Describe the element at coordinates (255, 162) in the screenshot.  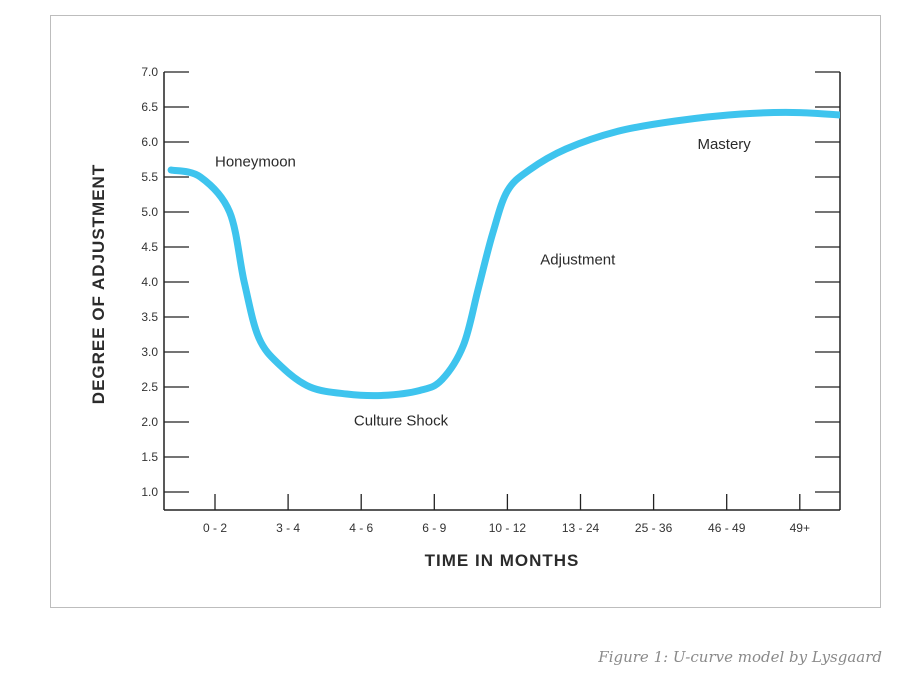
I see `annotation-honeymoon: Honeymoon` at that location.